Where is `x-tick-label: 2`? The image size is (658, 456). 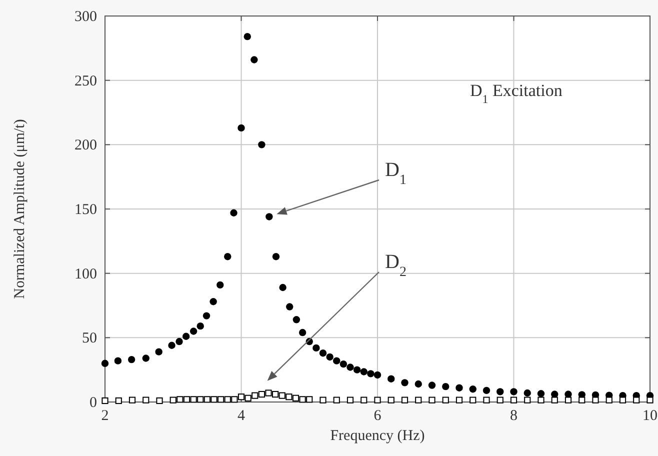 x-tick-label: 2 is located at coordinates (105, 416).